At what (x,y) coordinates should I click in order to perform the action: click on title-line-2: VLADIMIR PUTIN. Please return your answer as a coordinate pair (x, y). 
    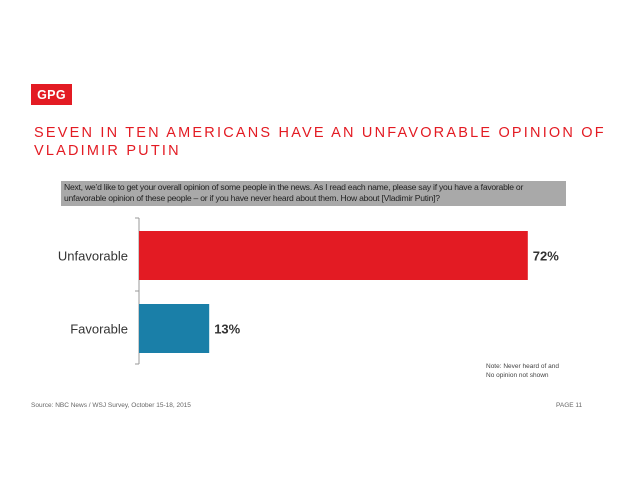
    Looking at the image, I should click on (107, 151).